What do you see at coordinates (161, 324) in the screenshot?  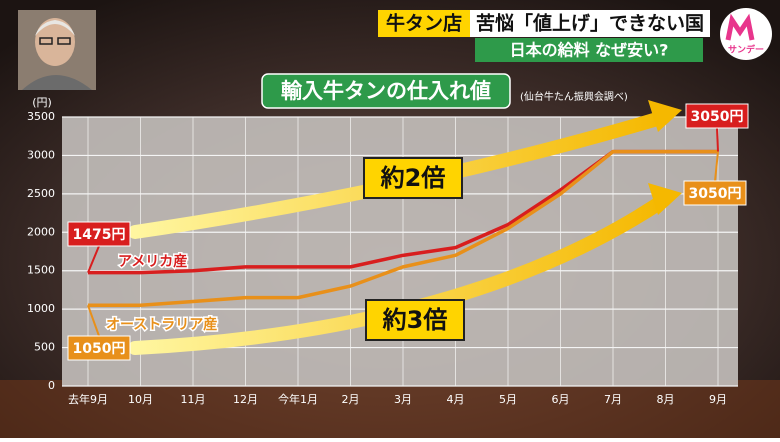 I see `series-name: オーストラリア産` at bounding box center [161, 324].